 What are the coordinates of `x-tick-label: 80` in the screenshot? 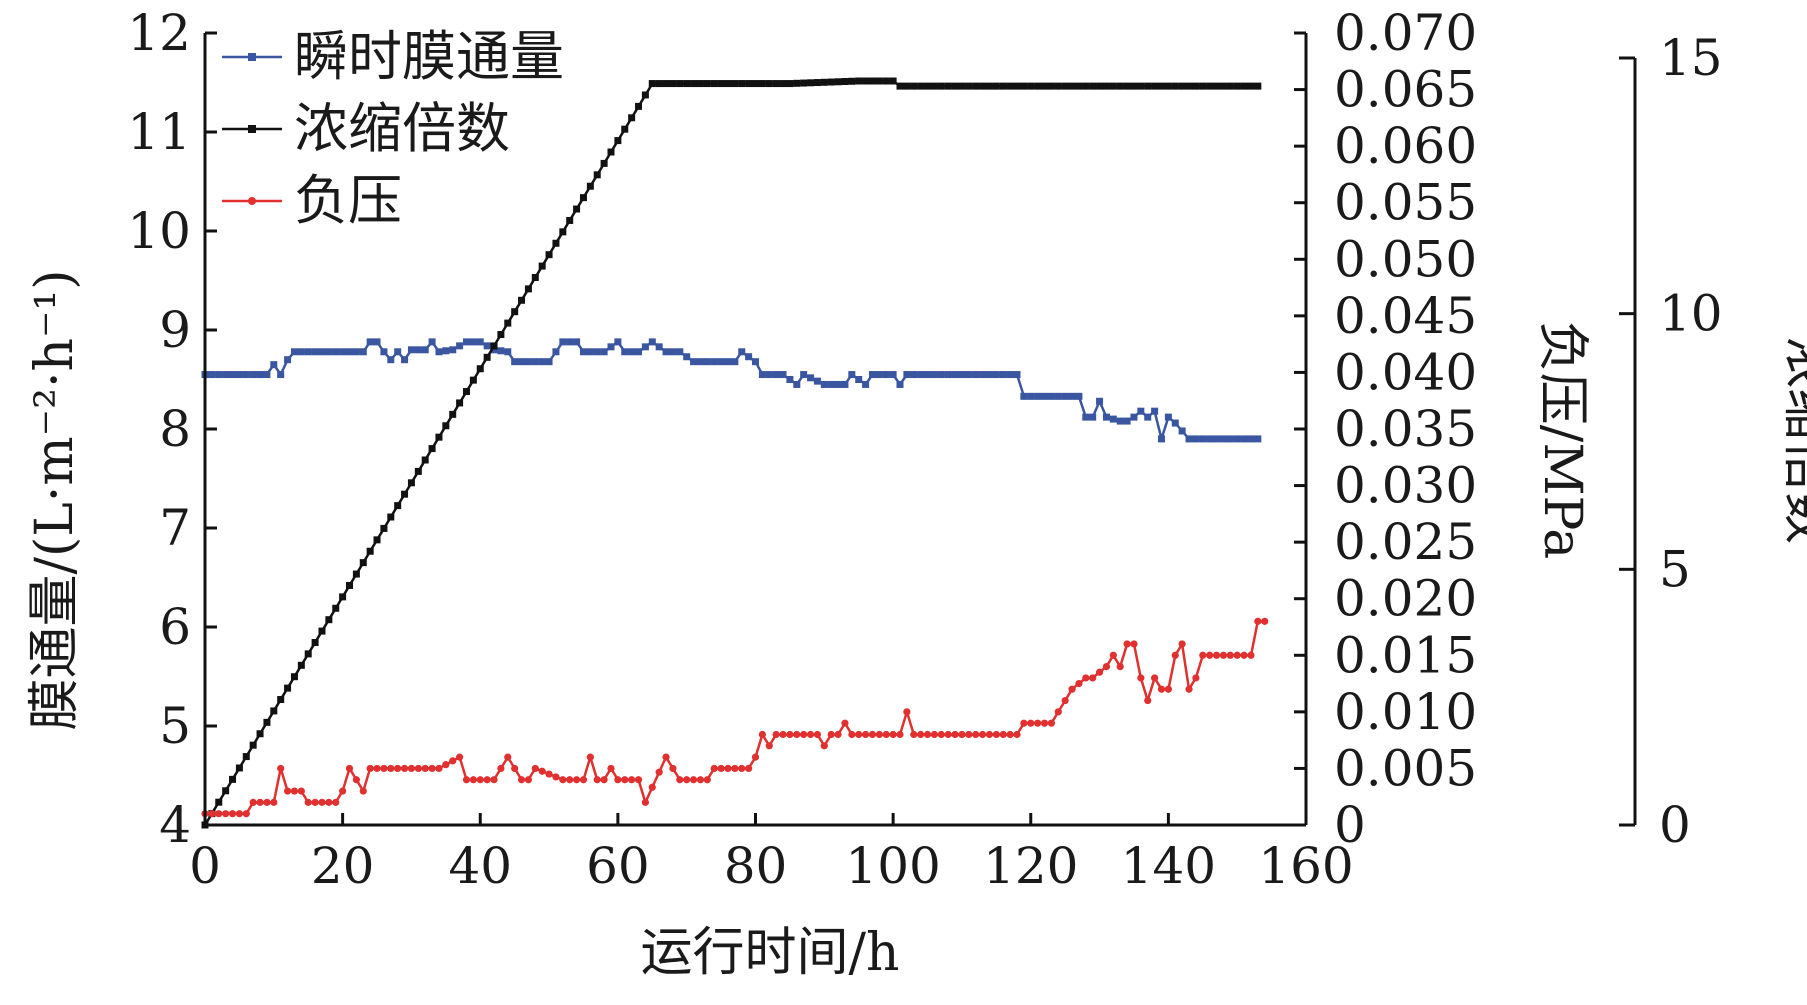 It's located at (756, 866).